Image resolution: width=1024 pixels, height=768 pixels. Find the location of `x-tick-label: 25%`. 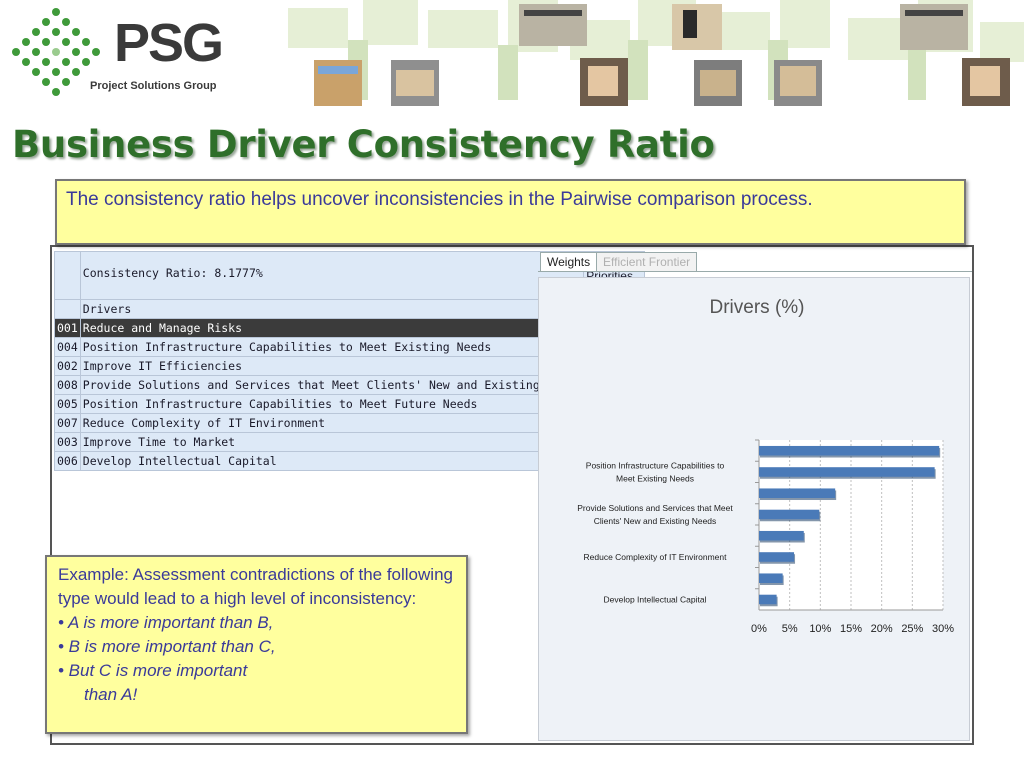

x-tick-label: 25% is located at coordinates (912, 629).